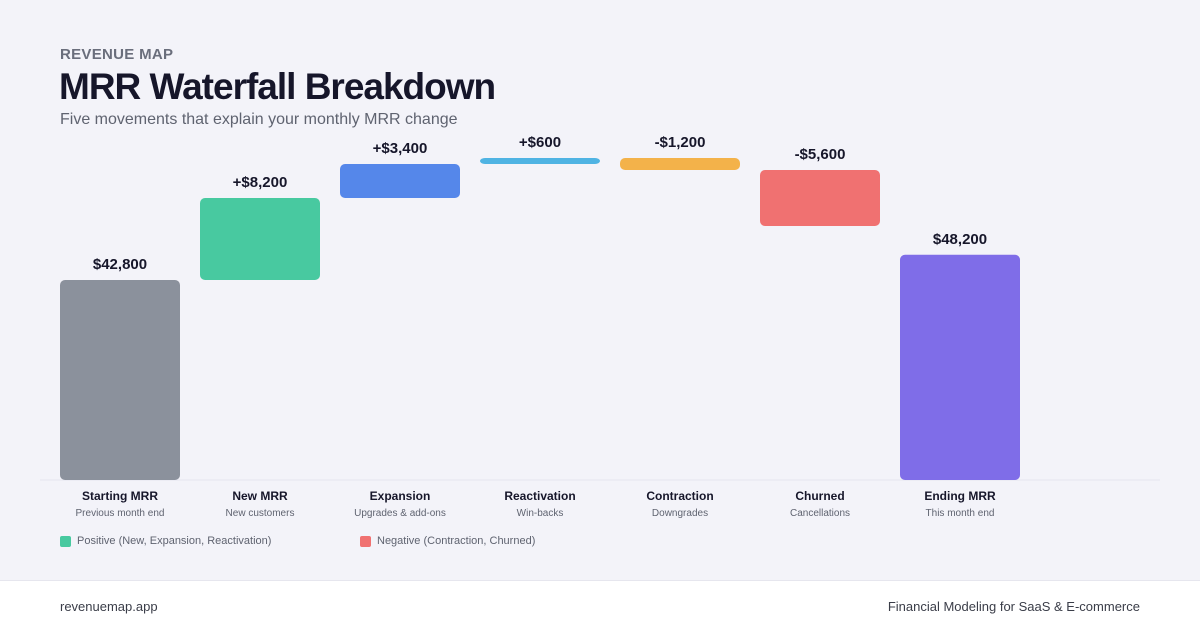  I want to click on category-sublabel: Win-backs, so click(540, 513).